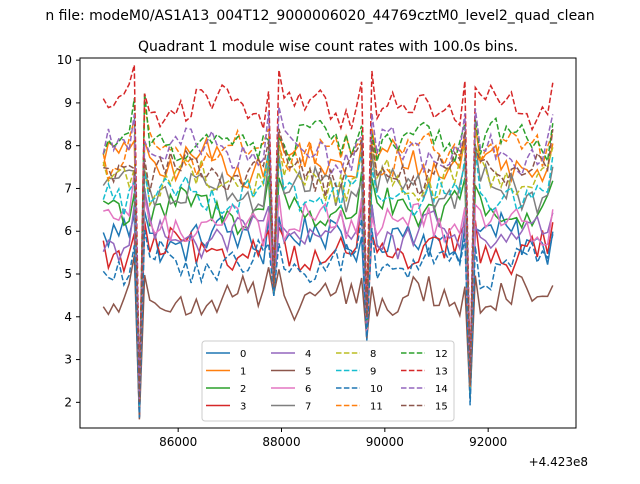 The image size is (640, 484). Describe the element at coordinates (308, 407) in the screenshot. I see `legend-label-7: 7` at that location.